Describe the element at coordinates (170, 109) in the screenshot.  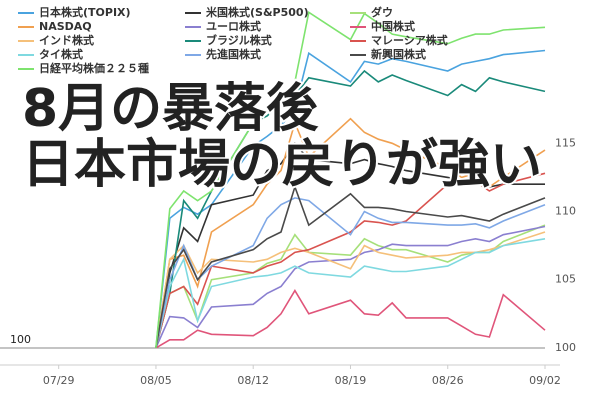
I see `annotation: 8月の暴落後` at that location.